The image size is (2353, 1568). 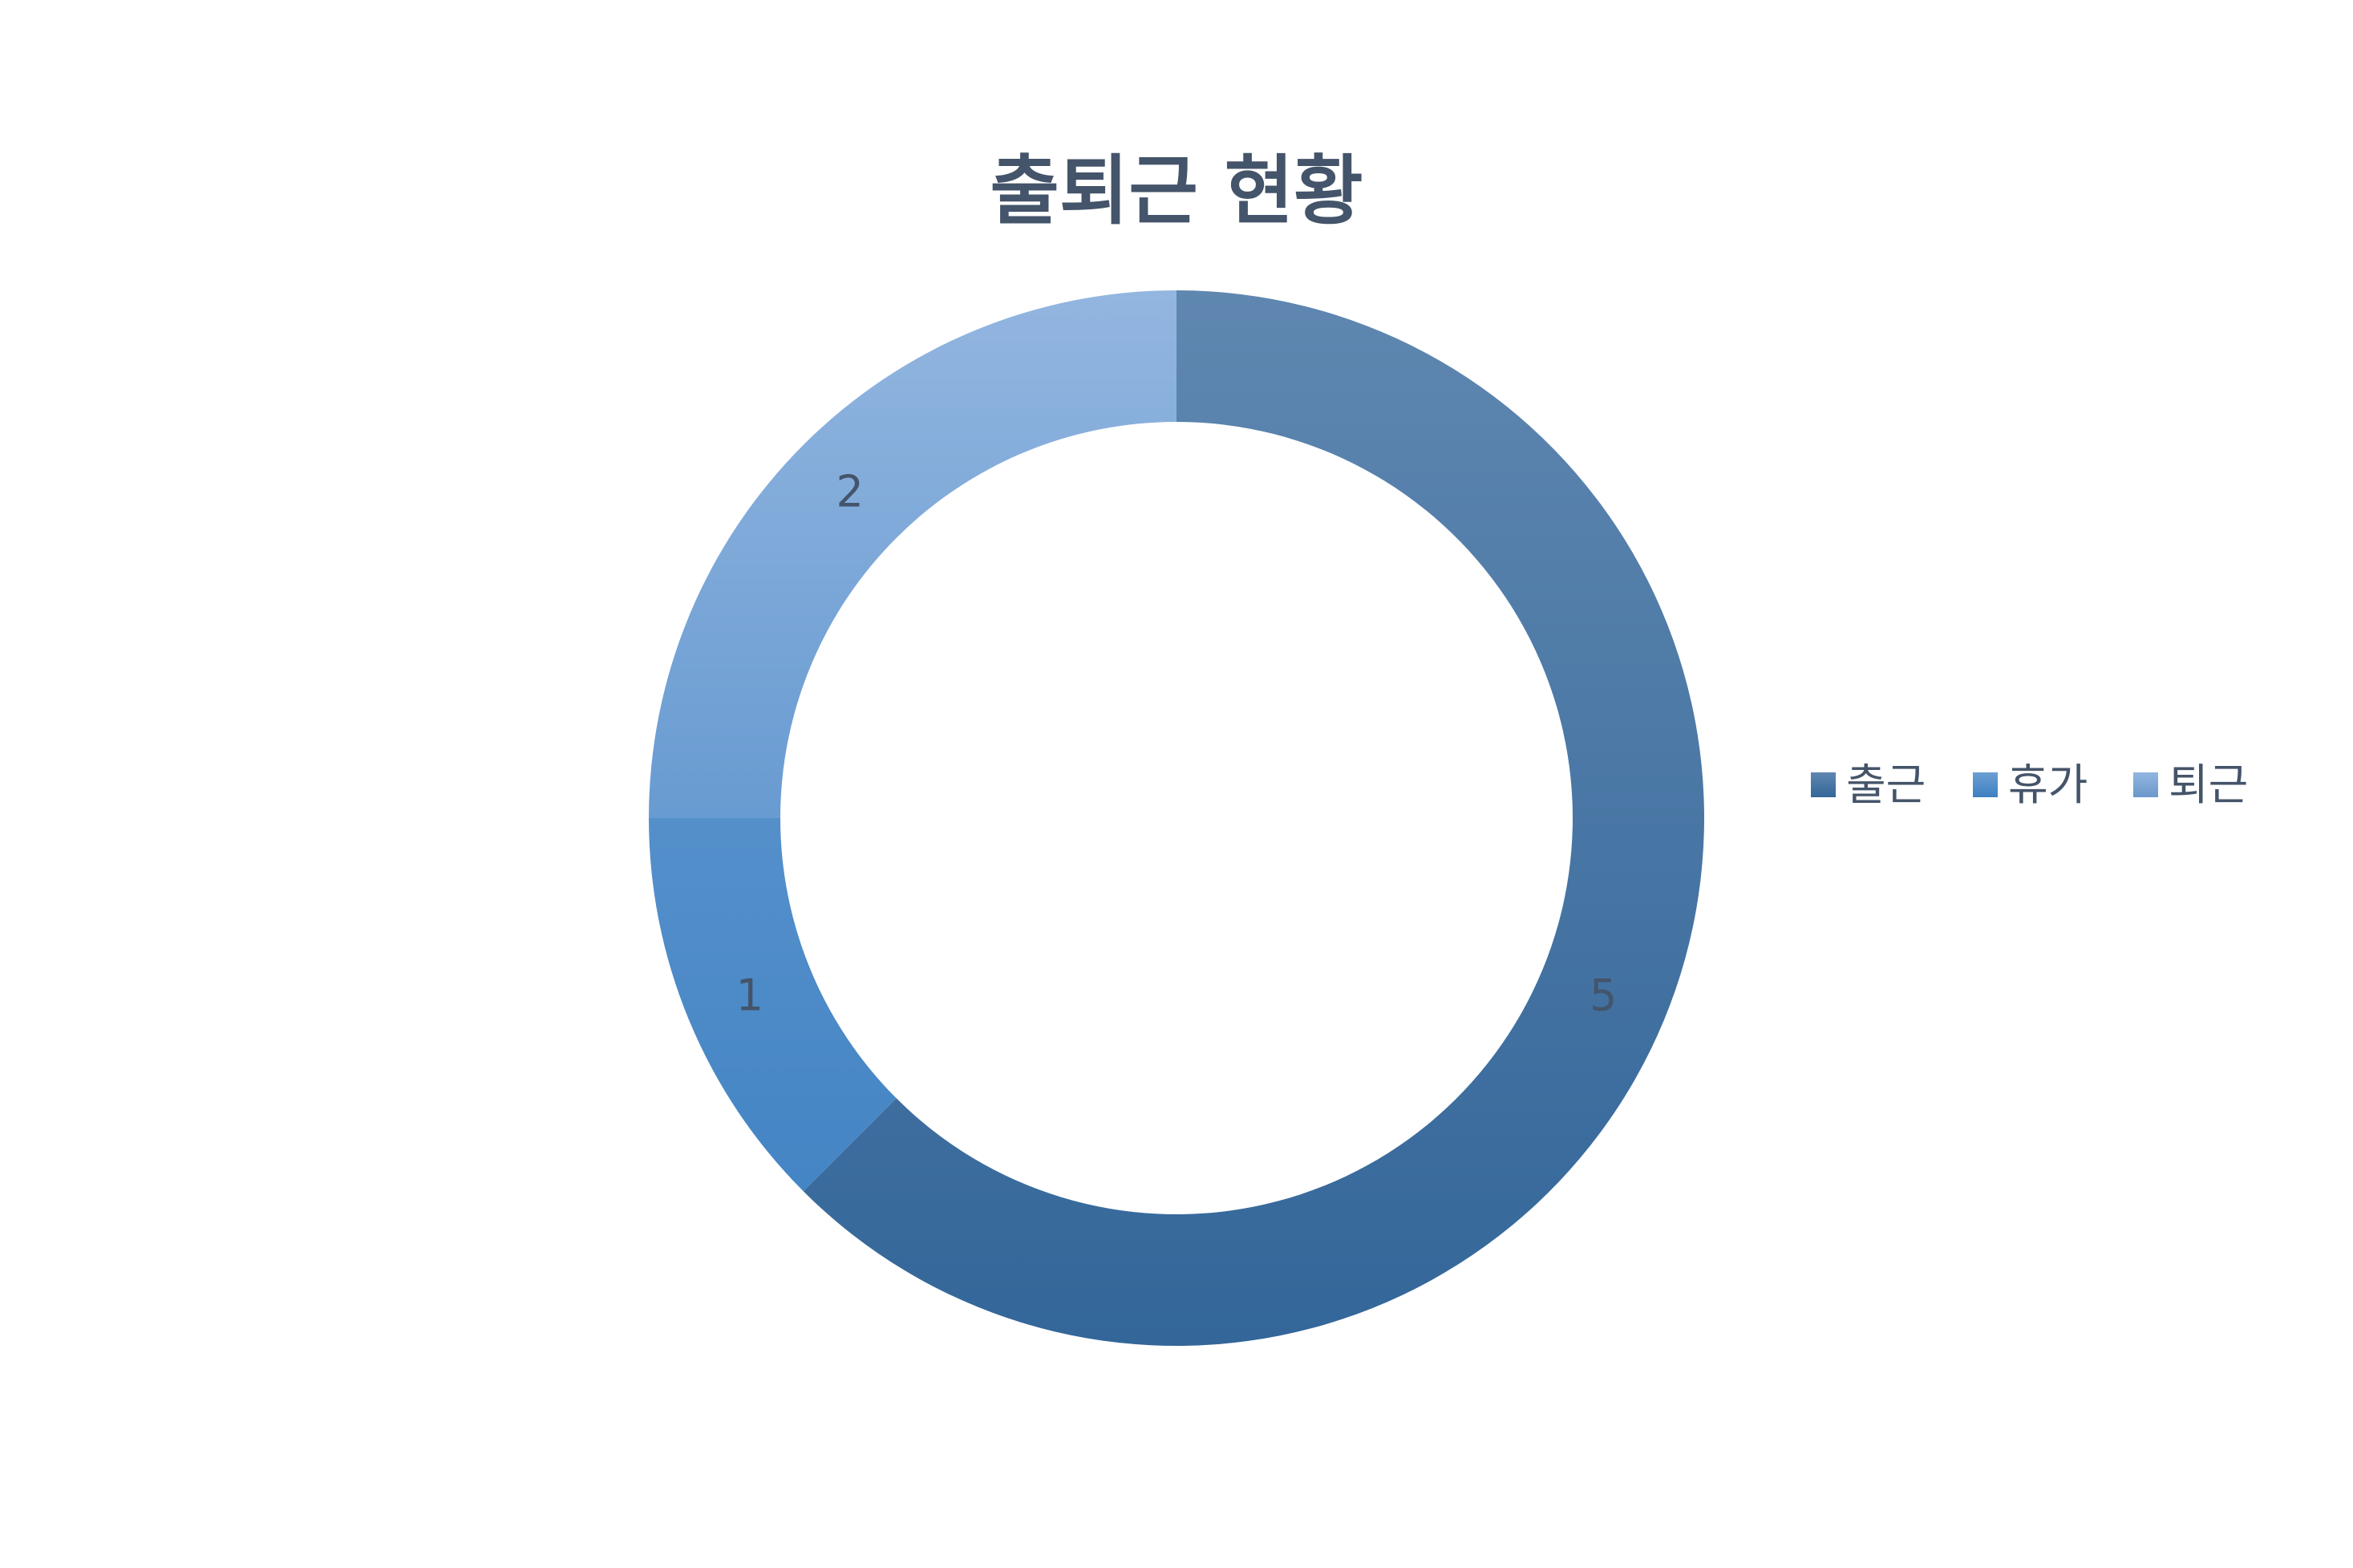 I want to click on legend-item-2: 퇴근, so click(x=2190, y=785).